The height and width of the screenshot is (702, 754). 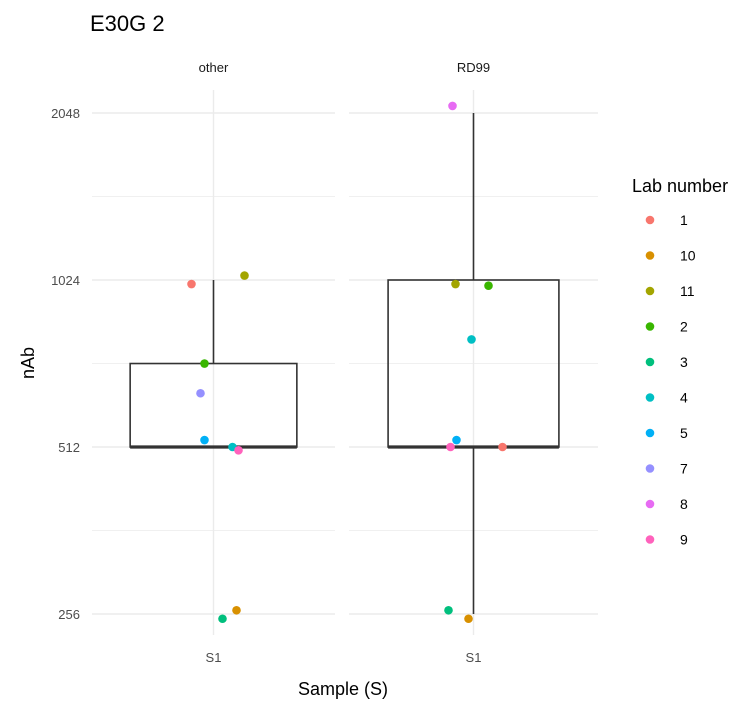 I want to click on legend-label: 11, so click(x=687, y=291).